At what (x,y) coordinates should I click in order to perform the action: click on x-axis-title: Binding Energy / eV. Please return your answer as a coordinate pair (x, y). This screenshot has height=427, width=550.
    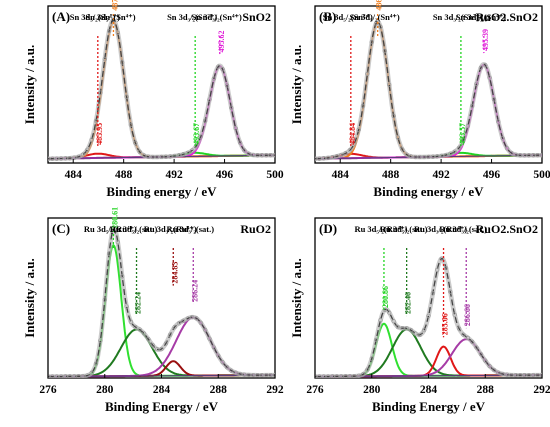
    Looking at the image, I should click on (429, 406).